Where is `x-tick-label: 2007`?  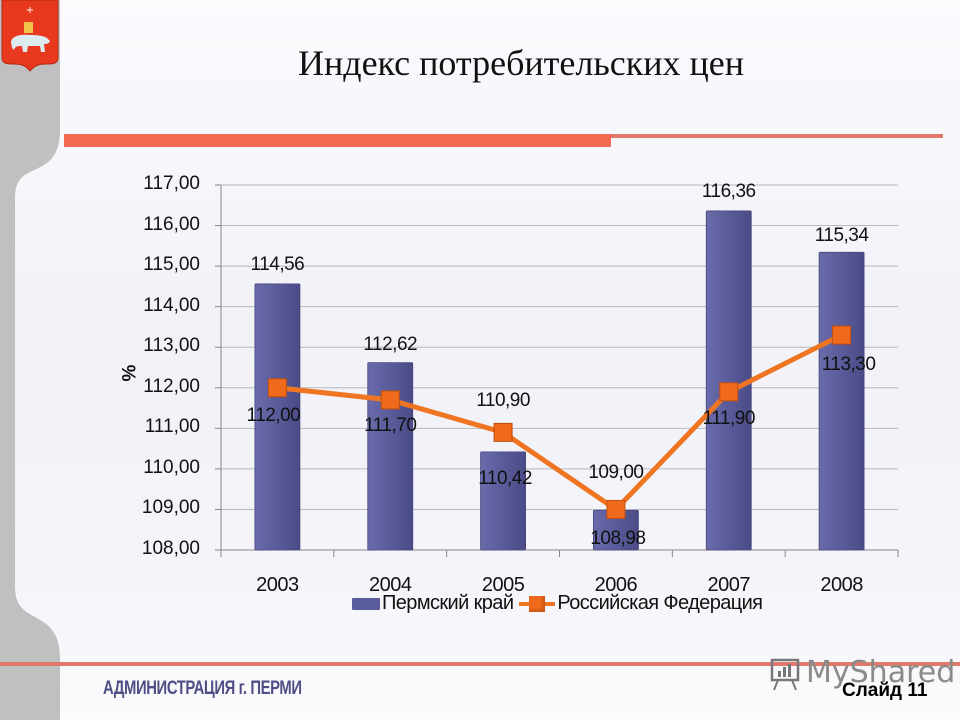 x-tick-label: 2007 is located at coordinates (729, 585).